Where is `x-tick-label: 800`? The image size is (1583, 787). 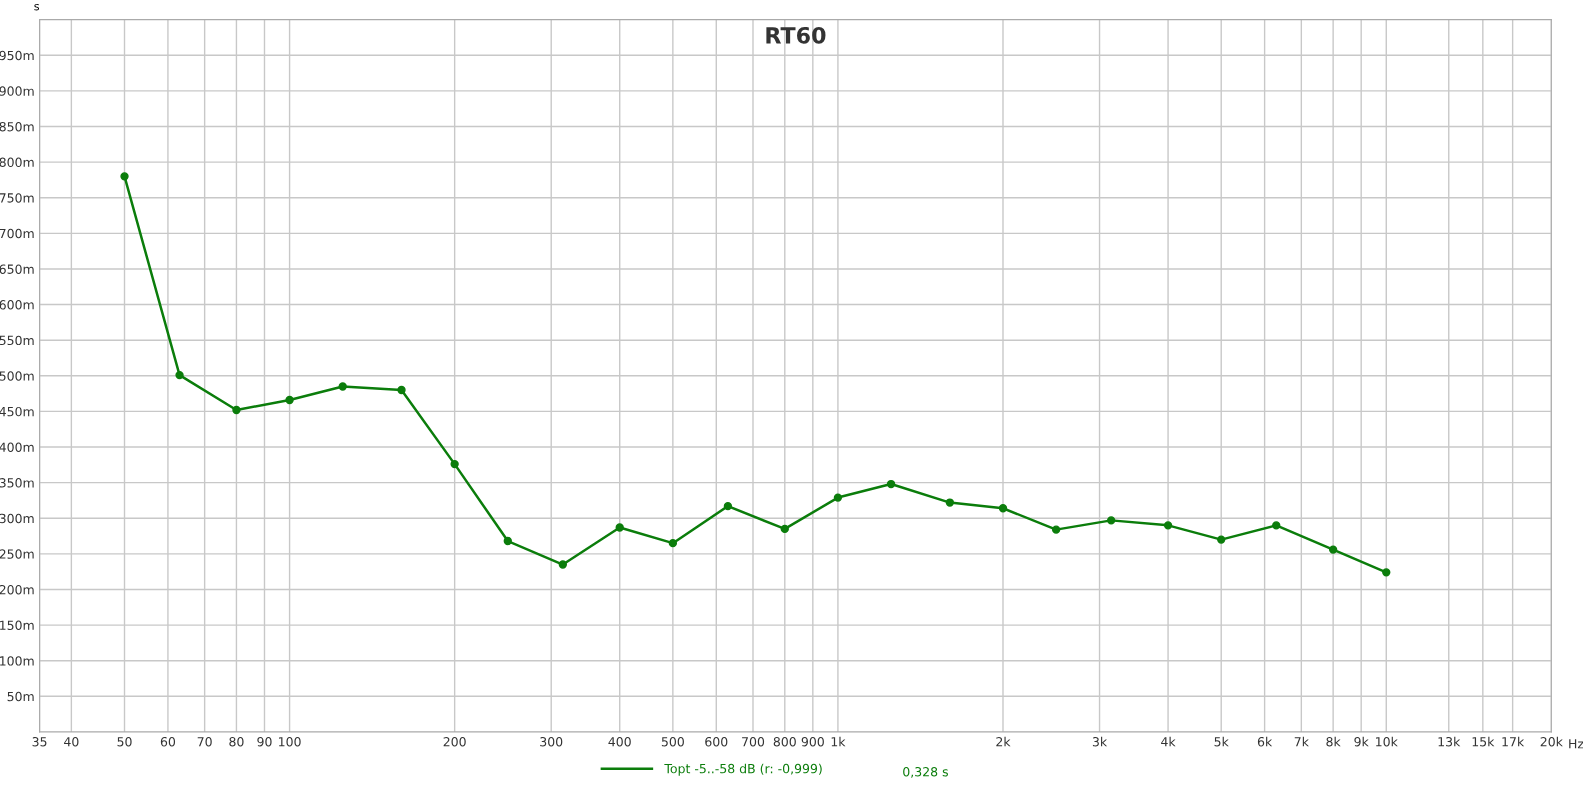
x-tick-label: 800 is located at coordinates (784, 741).